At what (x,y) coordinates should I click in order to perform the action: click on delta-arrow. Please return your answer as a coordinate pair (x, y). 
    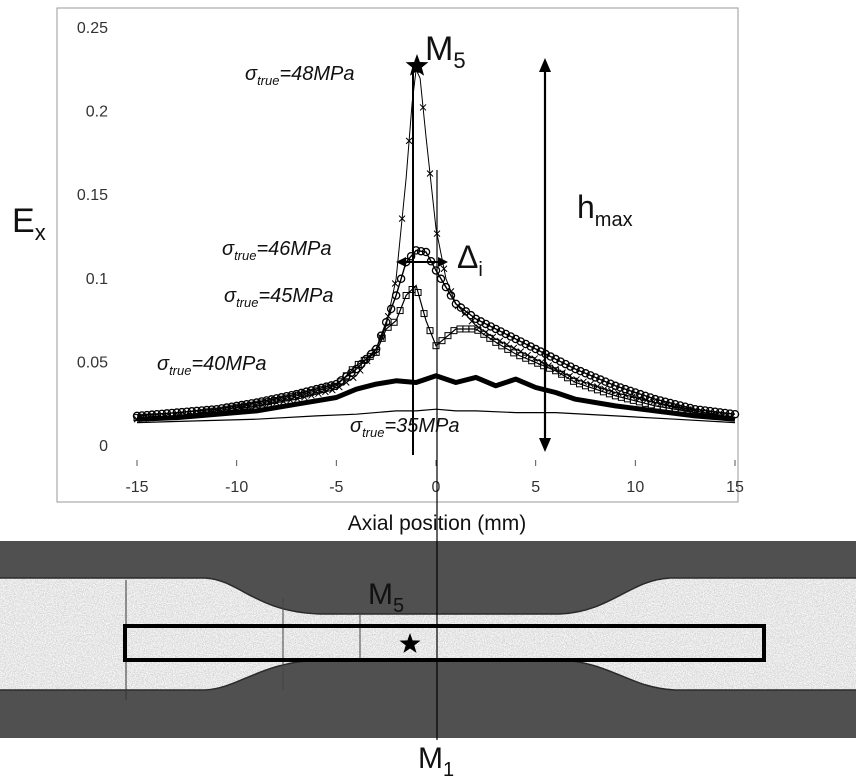
    Looking at the image, I should click on (422, 262).